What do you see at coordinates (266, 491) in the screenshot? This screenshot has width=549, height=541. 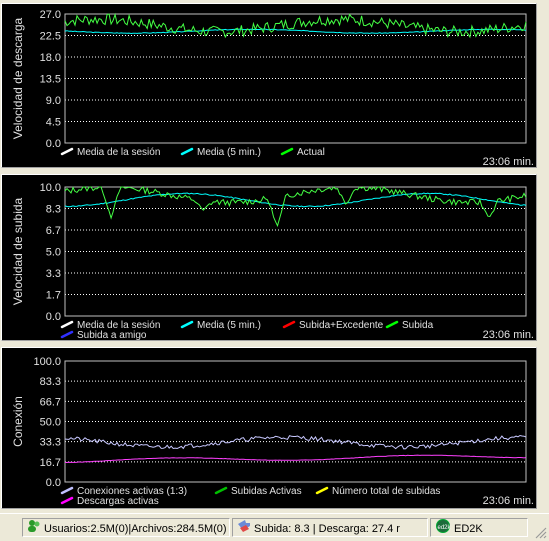 I see `connections-legend-label: Subidas Activas` at bounding box center [266, 491].